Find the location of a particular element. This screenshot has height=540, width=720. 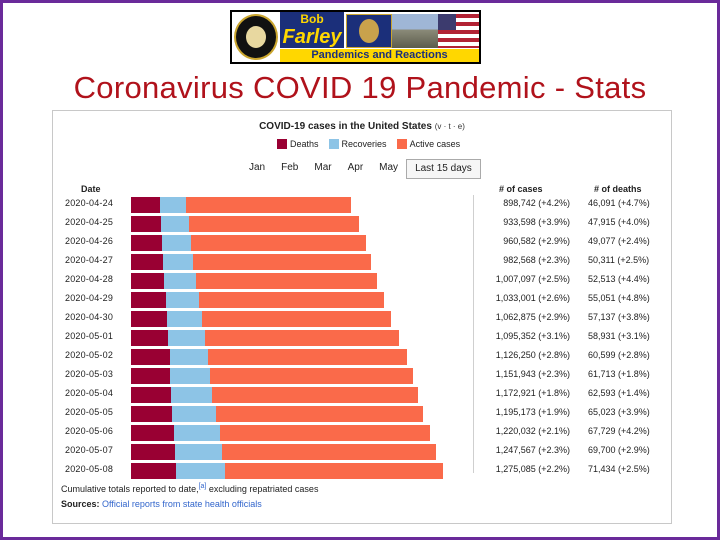

table-row: 2020-04-26 960,582 (+2.9%) 49,077 (+2.4%) is located at coordinates (362, 242).